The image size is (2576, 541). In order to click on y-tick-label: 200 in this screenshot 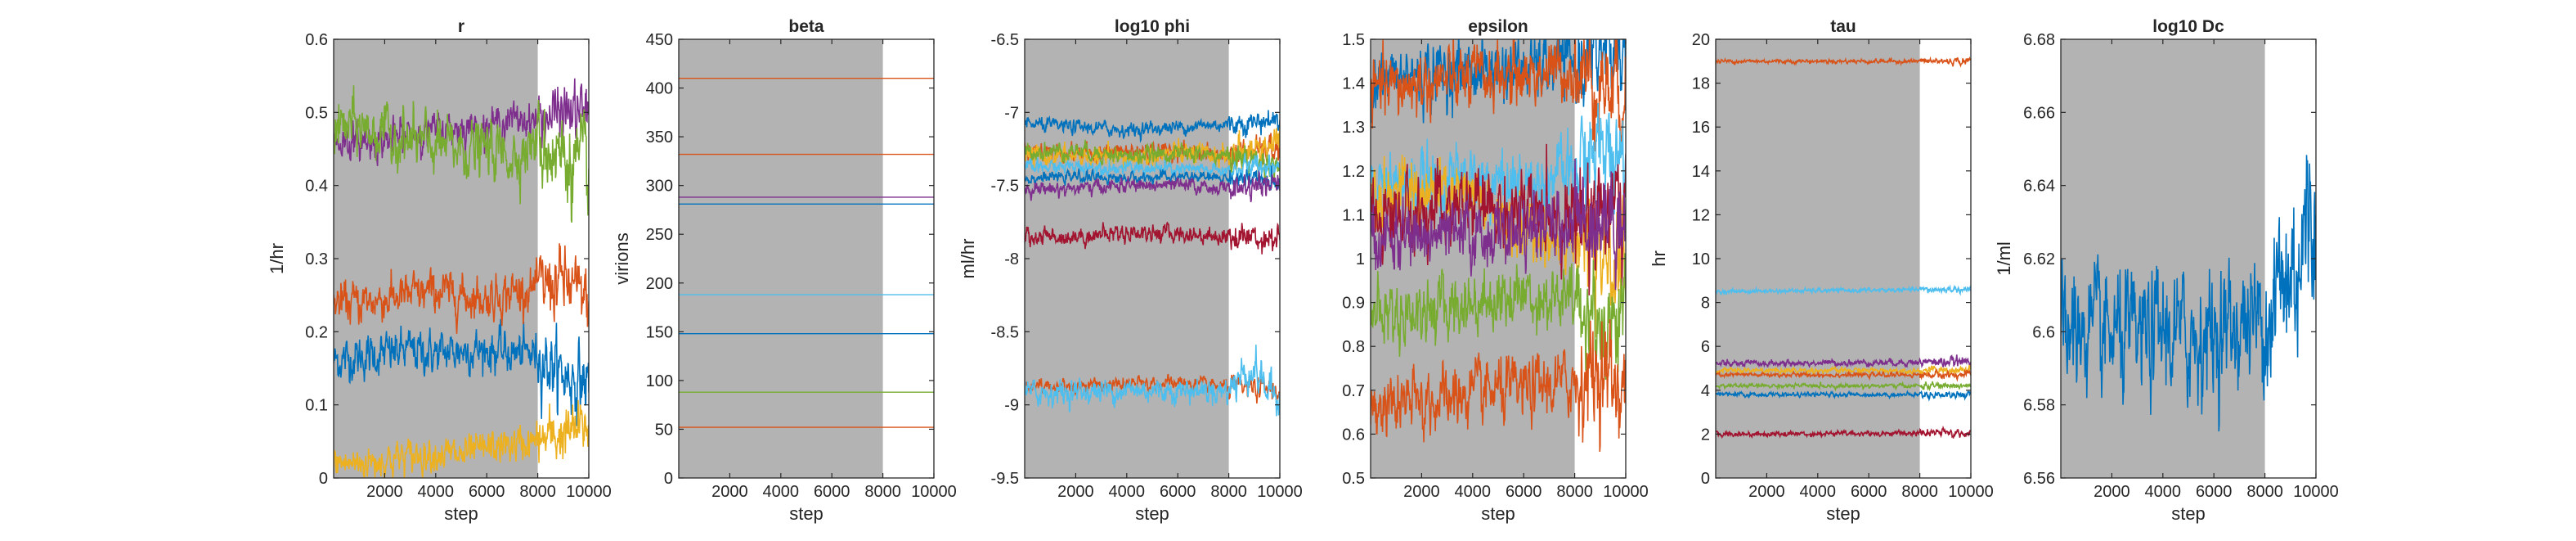, I will do `click(660, 284)`.